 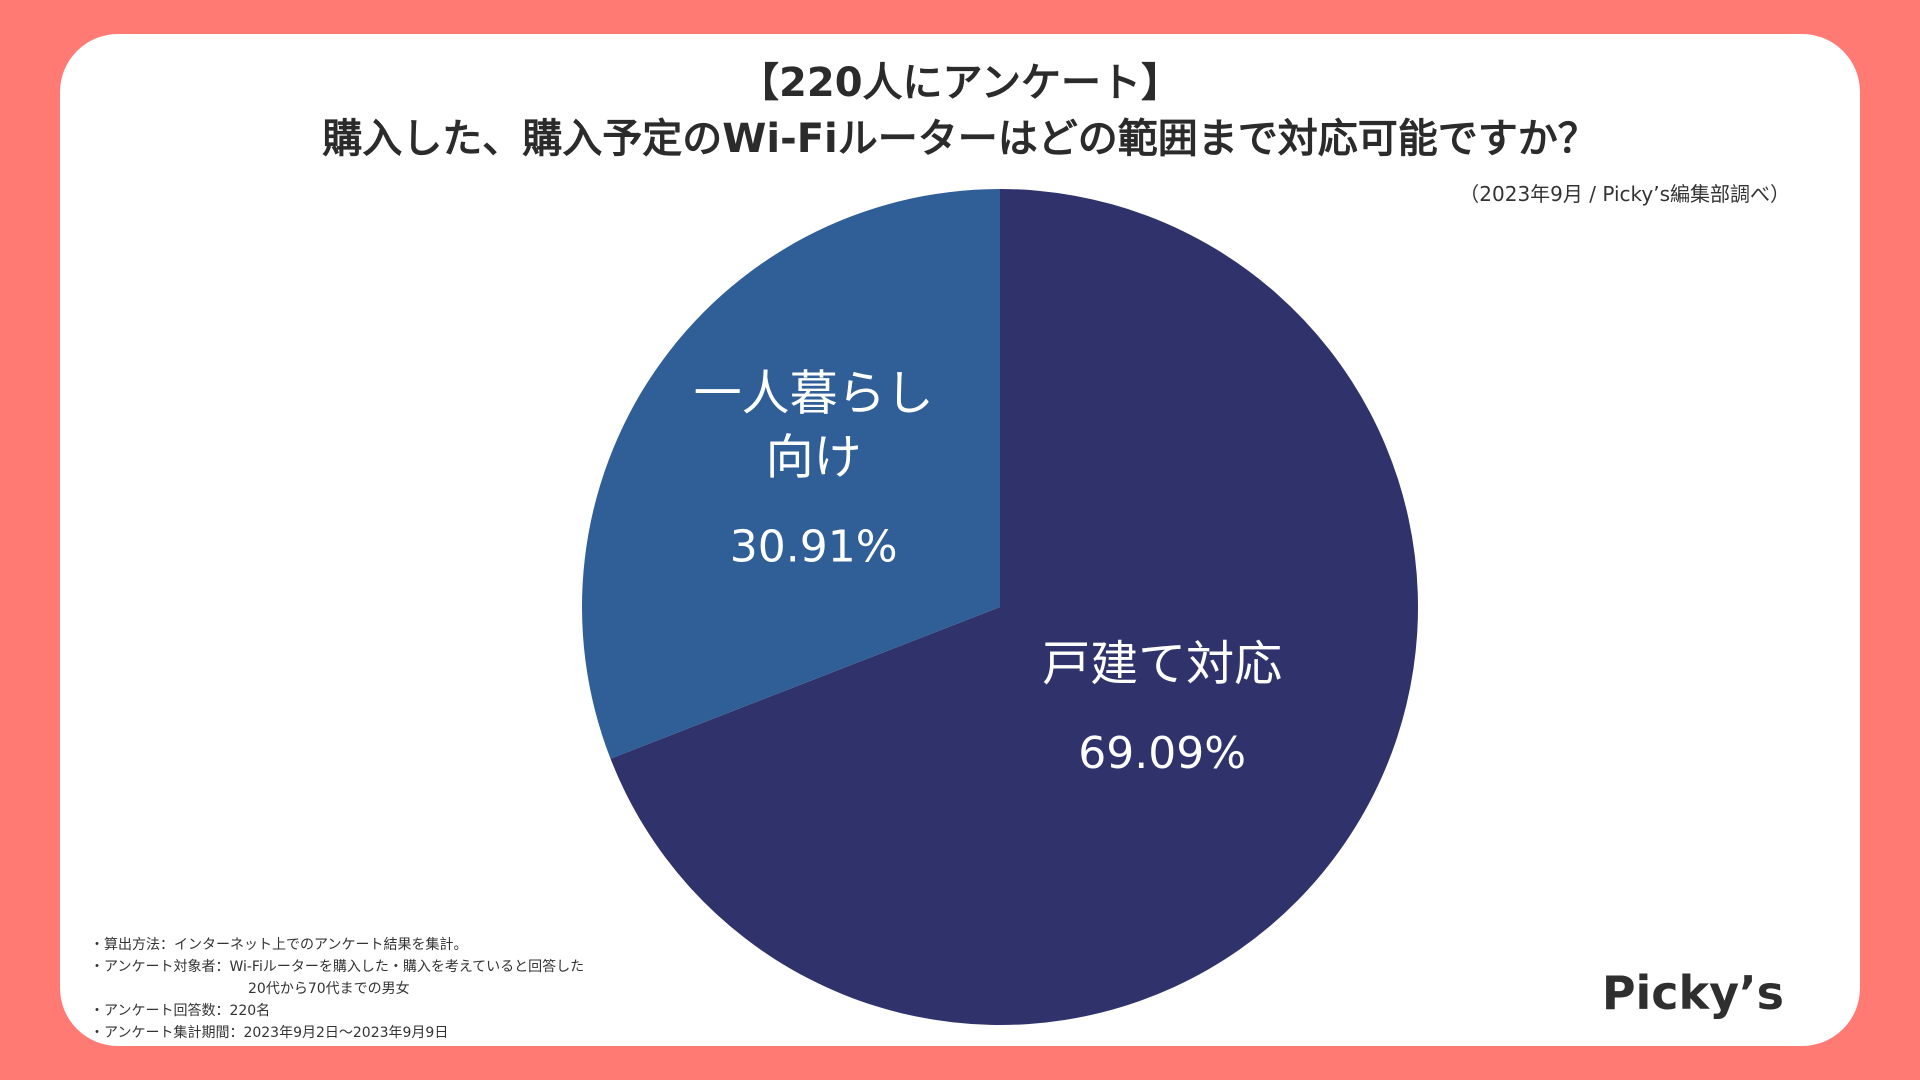 I want to click on slice-value-1: 30.91%, so click(x=814, y=547).